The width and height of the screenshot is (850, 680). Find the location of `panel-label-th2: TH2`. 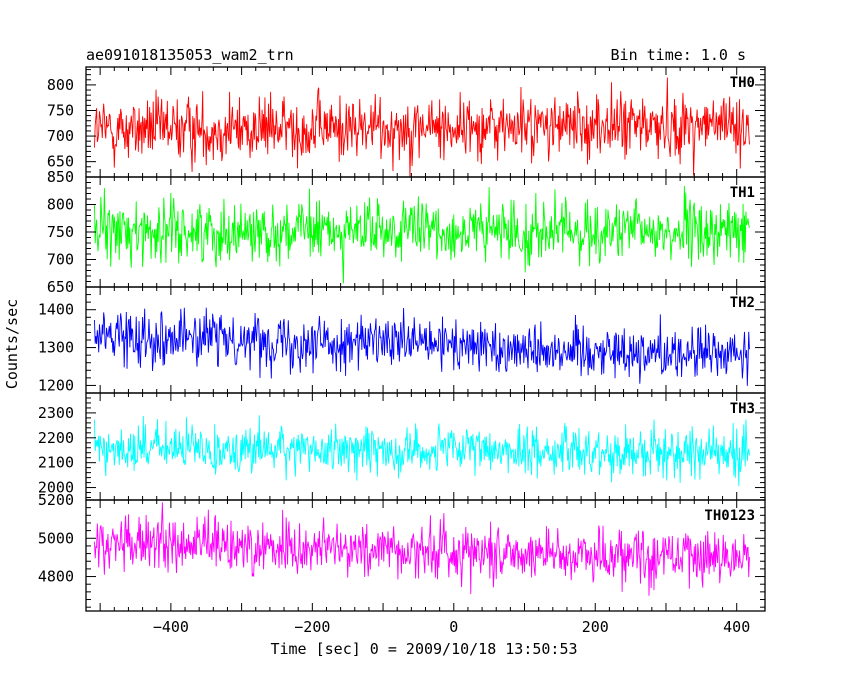

panel-label-th2: TH2 is located at coordinates (742, 303).